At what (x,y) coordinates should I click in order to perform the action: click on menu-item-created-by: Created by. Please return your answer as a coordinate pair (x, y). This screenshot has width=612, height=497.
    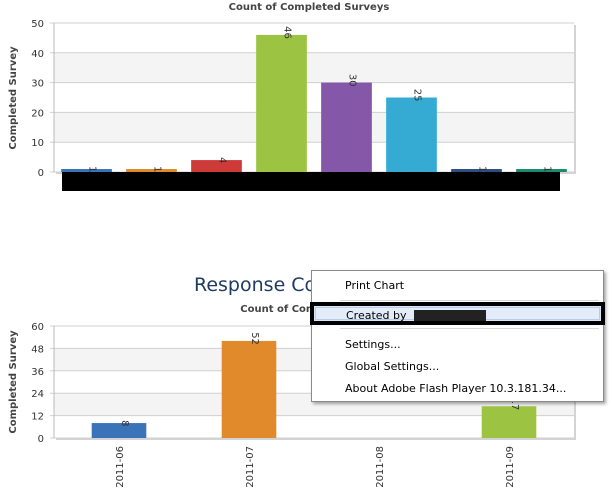
    Looking at the image, I should click on (457, 313).